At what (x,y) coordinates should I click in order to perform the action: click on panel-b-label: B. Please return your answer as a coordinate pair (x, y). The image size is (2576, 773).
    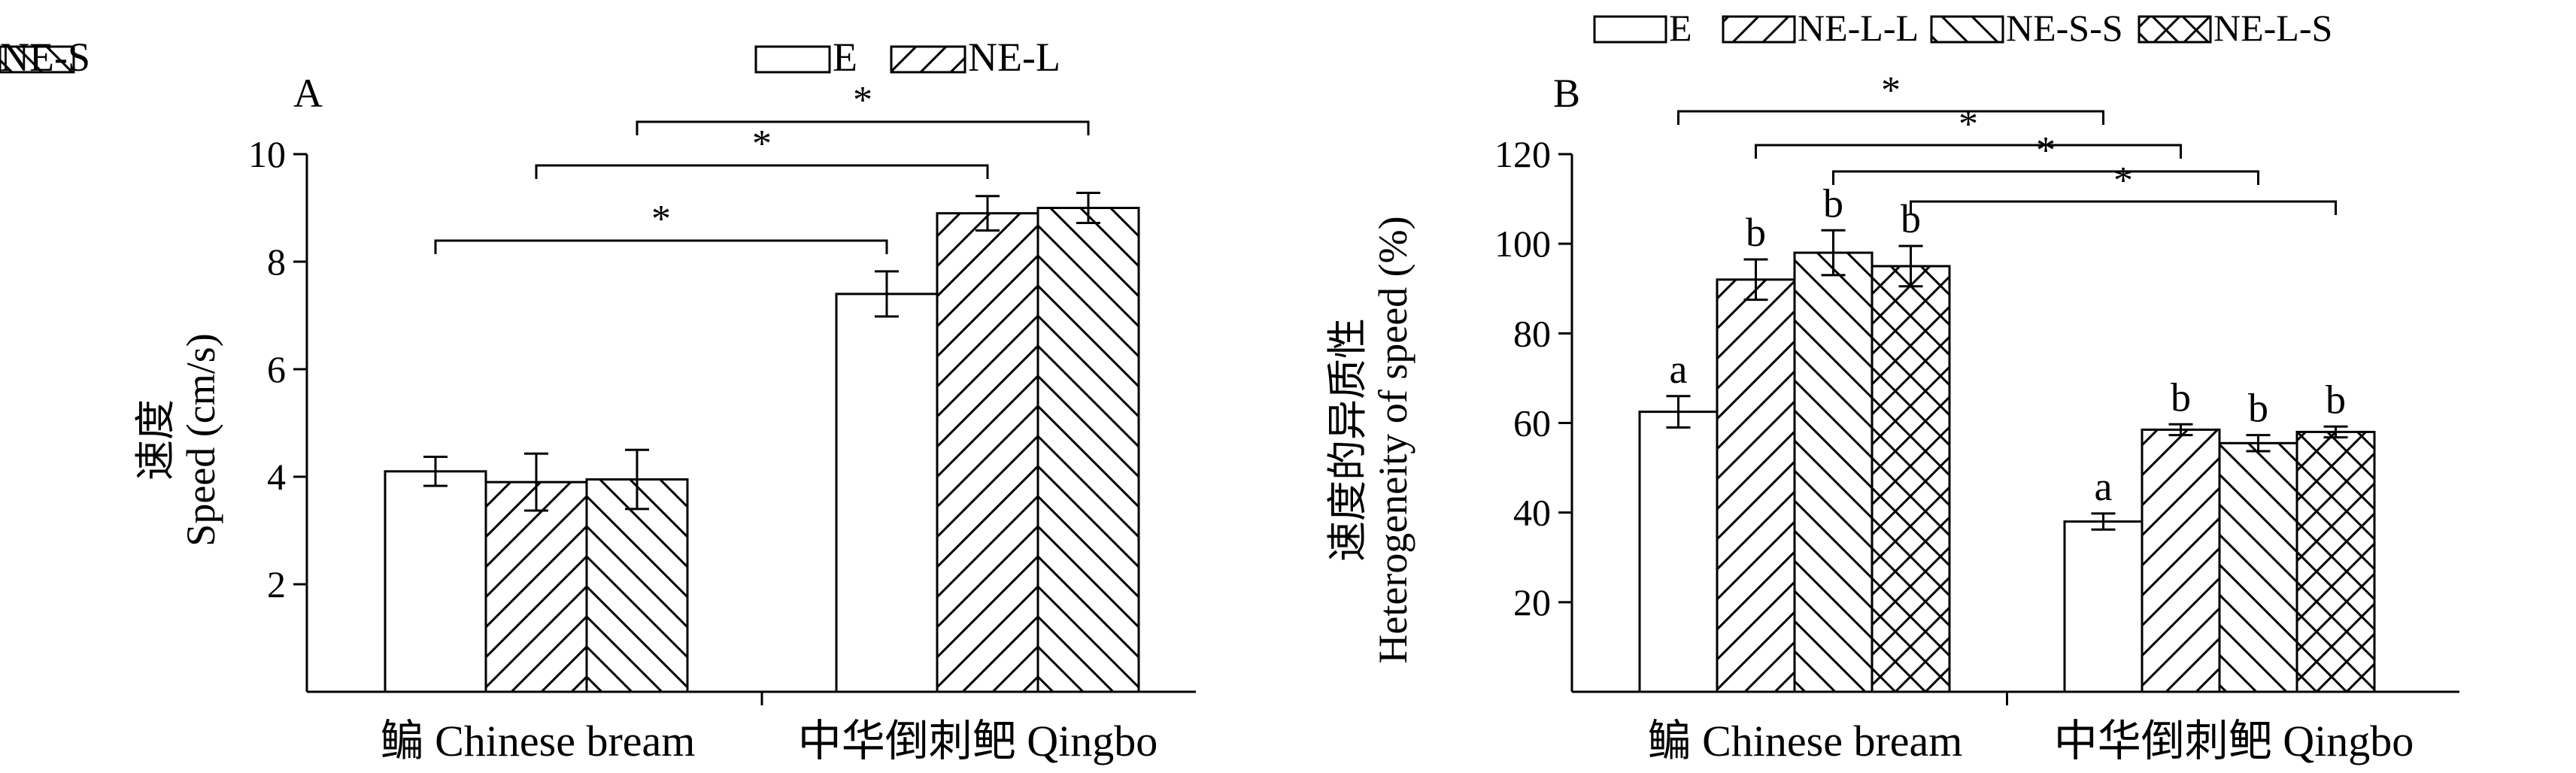
    Looking at the image, I should click on (1567, 93).